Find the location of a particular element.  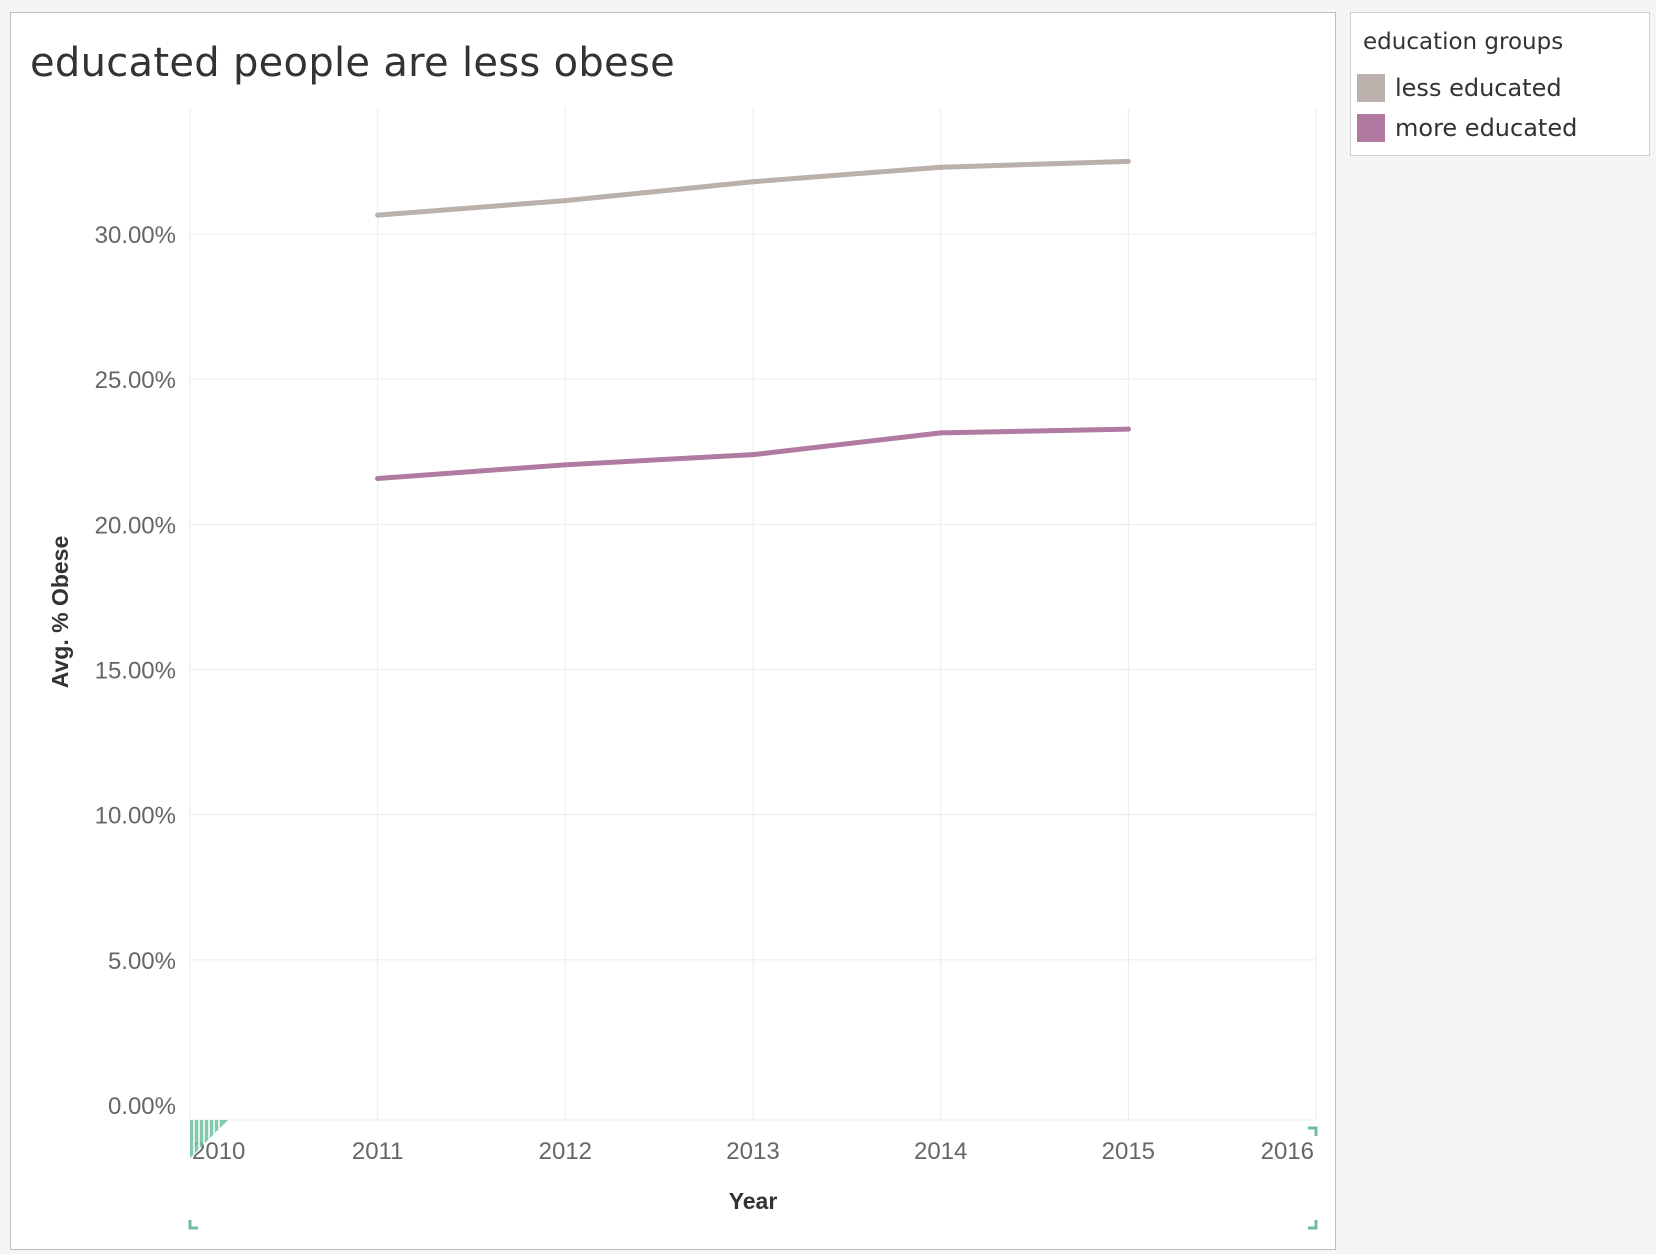

y-tick-label: 10.00% is located at coordinates (135, 816).